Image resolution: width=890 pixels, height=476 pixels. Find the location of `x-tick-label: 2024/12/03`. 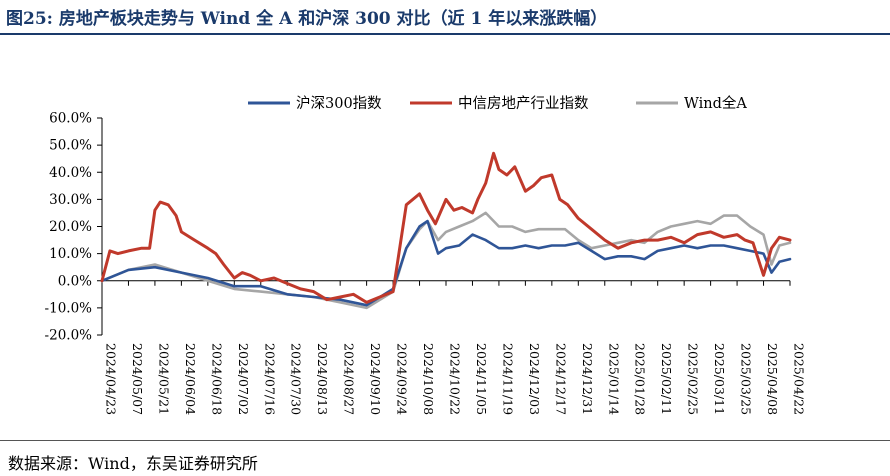

x-tick-label: 2024/12/03 is located at coordinates (534, 379).